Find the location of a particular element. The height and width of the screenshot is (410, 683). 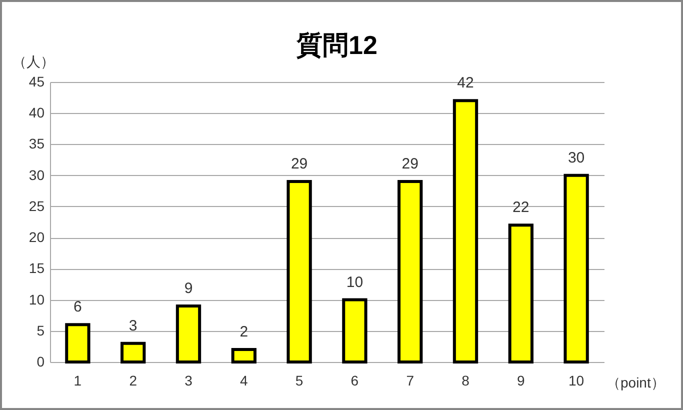

x-tick-label: 9 is located at coordinates (521, 380).